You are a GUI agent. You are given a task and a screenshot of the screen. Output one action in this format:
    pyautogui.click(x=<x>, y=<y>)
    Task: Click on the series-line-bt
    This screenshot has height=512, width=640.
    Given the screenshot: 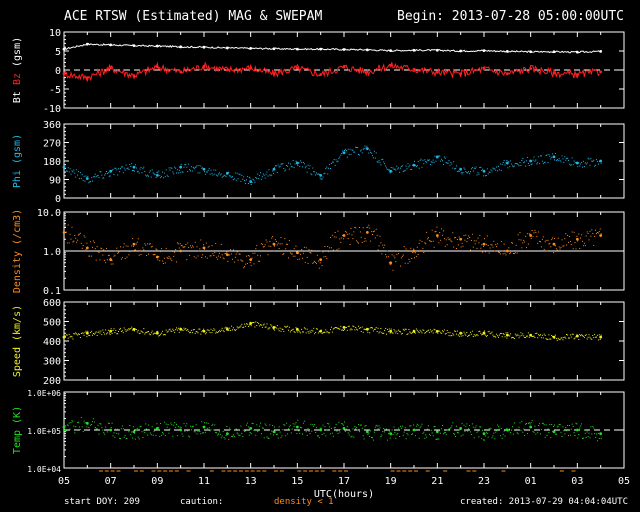 What is the action you would take?
    pyautogui.click(x=331, y=48)
    